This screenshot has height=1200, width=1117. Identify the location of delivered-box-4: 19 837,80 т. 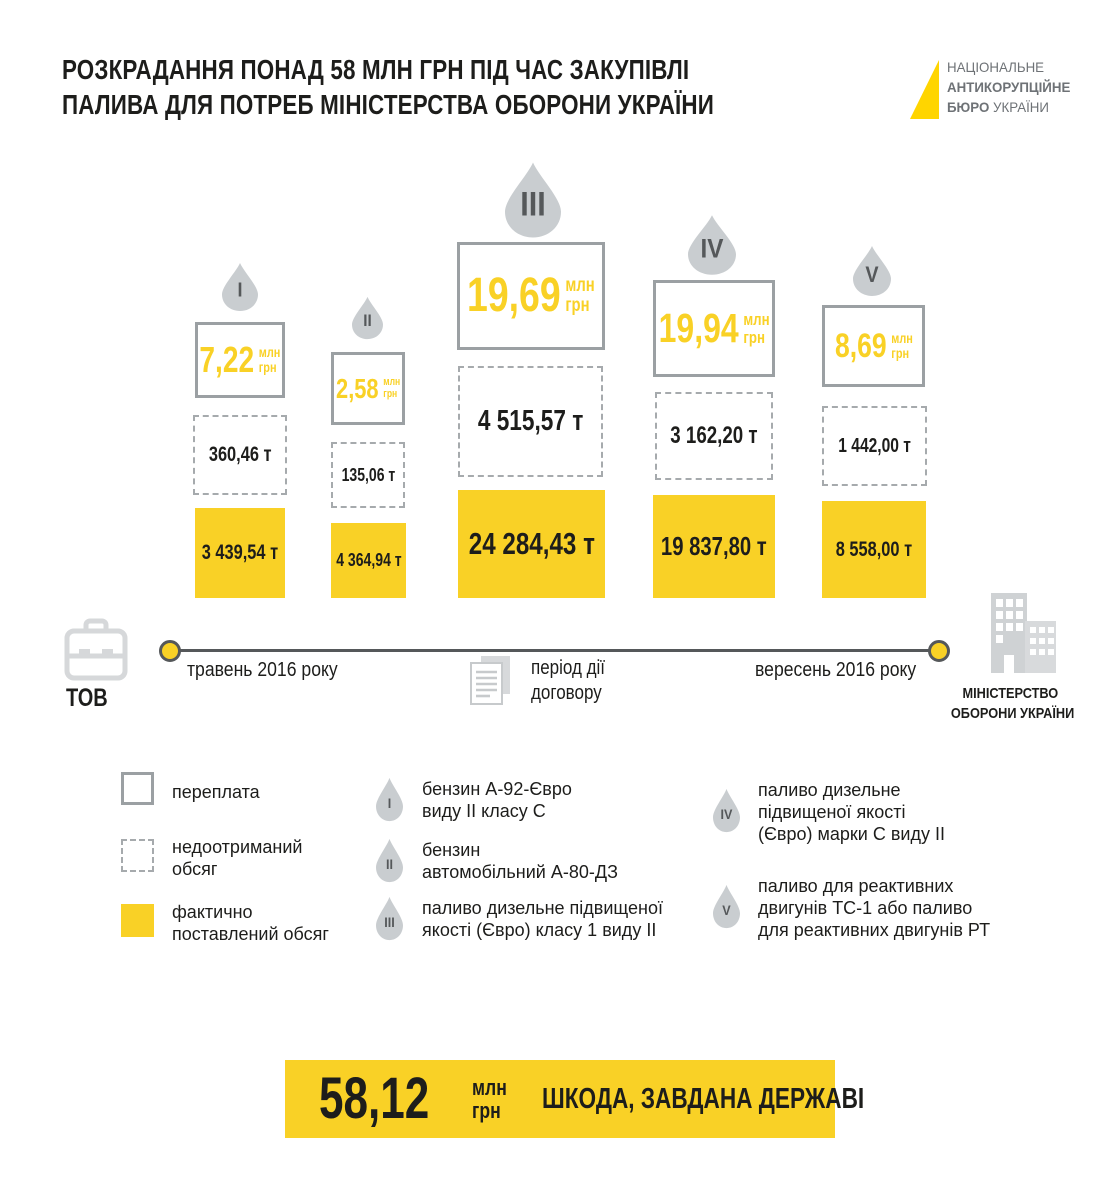
(714, 546).